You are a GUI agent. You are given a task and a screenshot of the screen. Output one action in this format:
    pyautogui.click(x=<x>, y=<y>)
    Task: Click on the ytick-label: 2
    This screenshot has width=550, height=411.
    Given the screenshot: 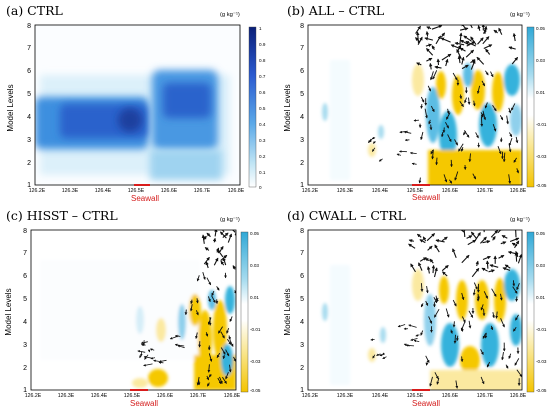 What is the action you would take?
    pyautogui.click(x=302, y=368)
    